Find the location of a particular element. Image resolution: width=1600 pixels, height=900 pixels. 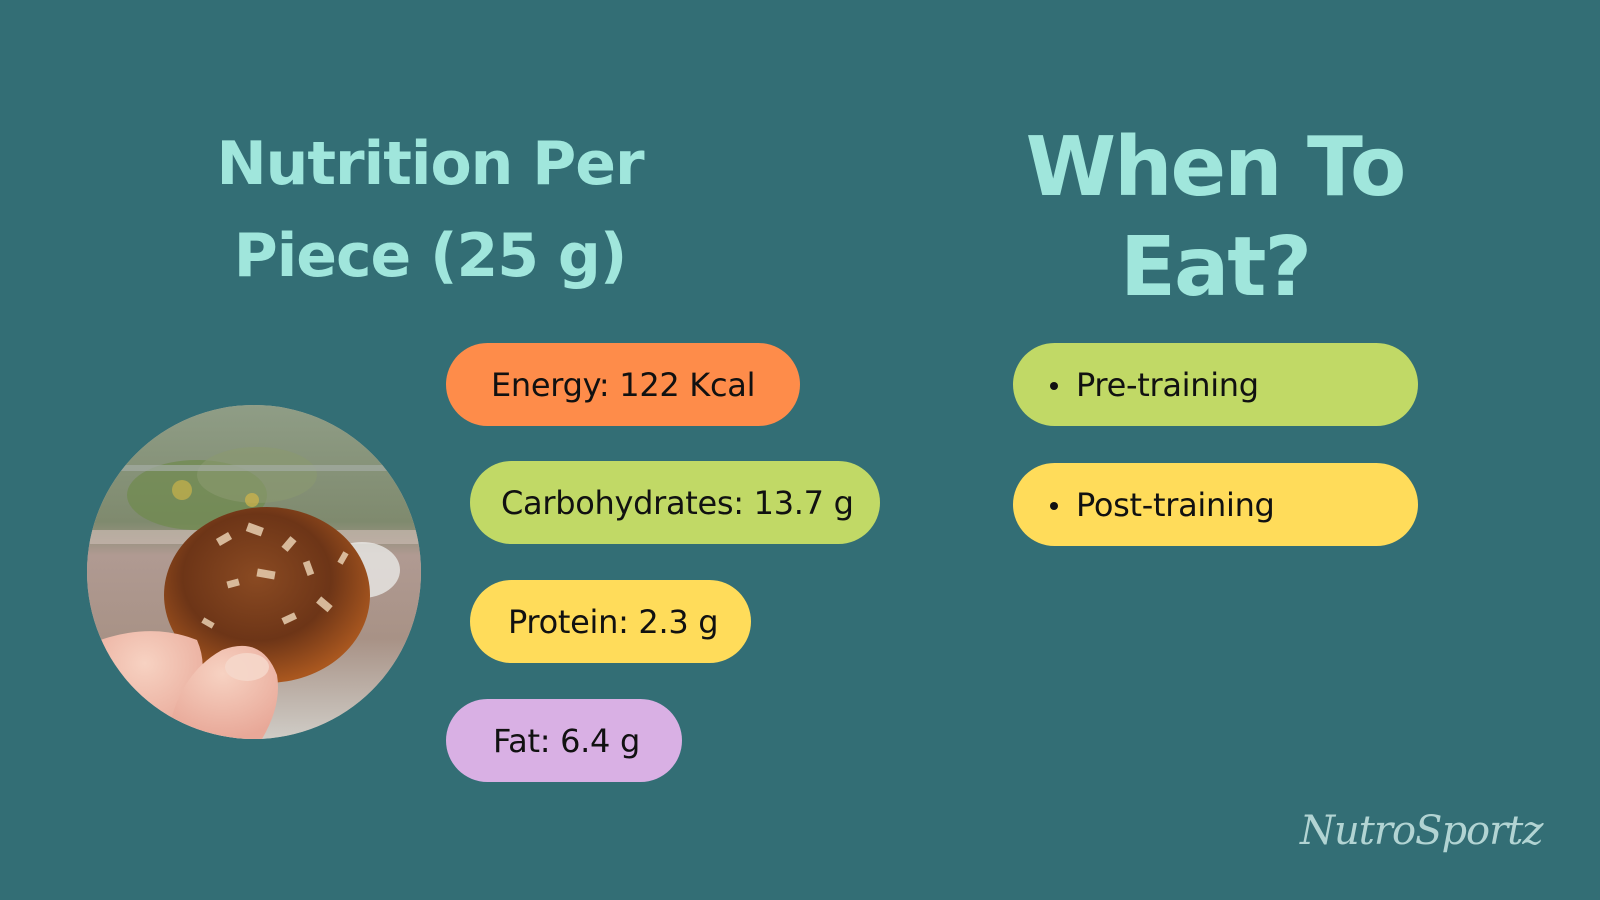

when-to-eat-title: When To Eat? is located at coordinates (1216, 217).